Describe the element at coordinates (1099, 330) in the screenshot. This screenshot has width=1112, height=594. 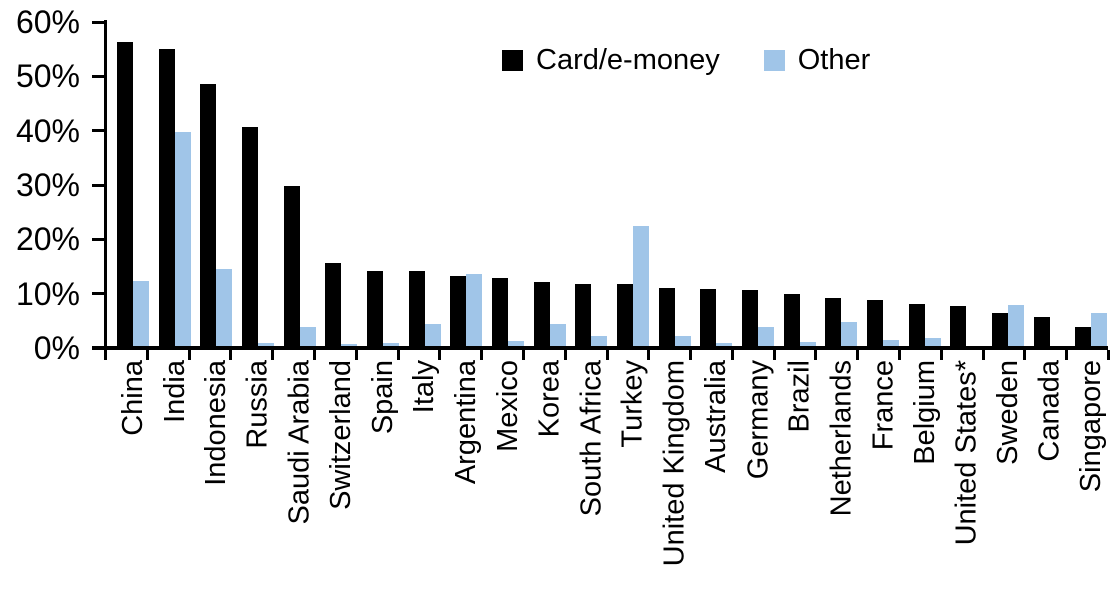
I see `bar-other-singapore` at that location.